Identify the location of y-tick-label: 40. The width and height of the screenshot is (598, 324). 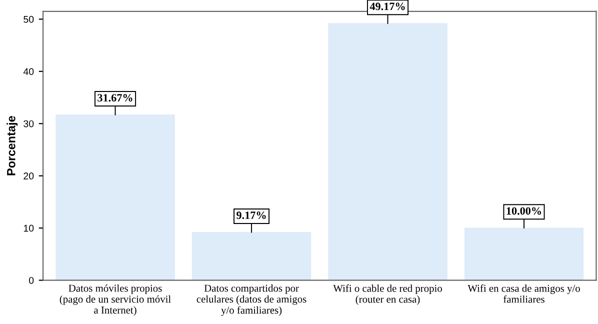
(28, 72).